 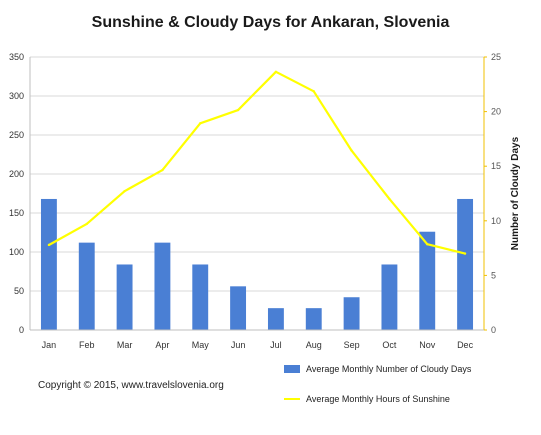 What do you see at coordinates (314, 345) in the screenshot?
I see `x-tick-label: Aug` at bounding box center [314, 345].